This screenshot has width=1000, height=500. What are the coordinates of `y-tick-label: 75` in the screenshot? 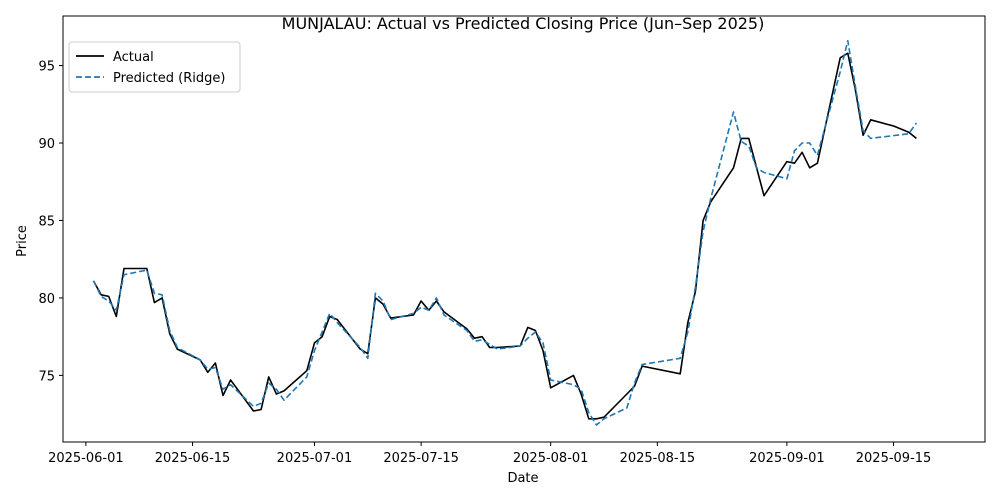 It's located at (46, 376).